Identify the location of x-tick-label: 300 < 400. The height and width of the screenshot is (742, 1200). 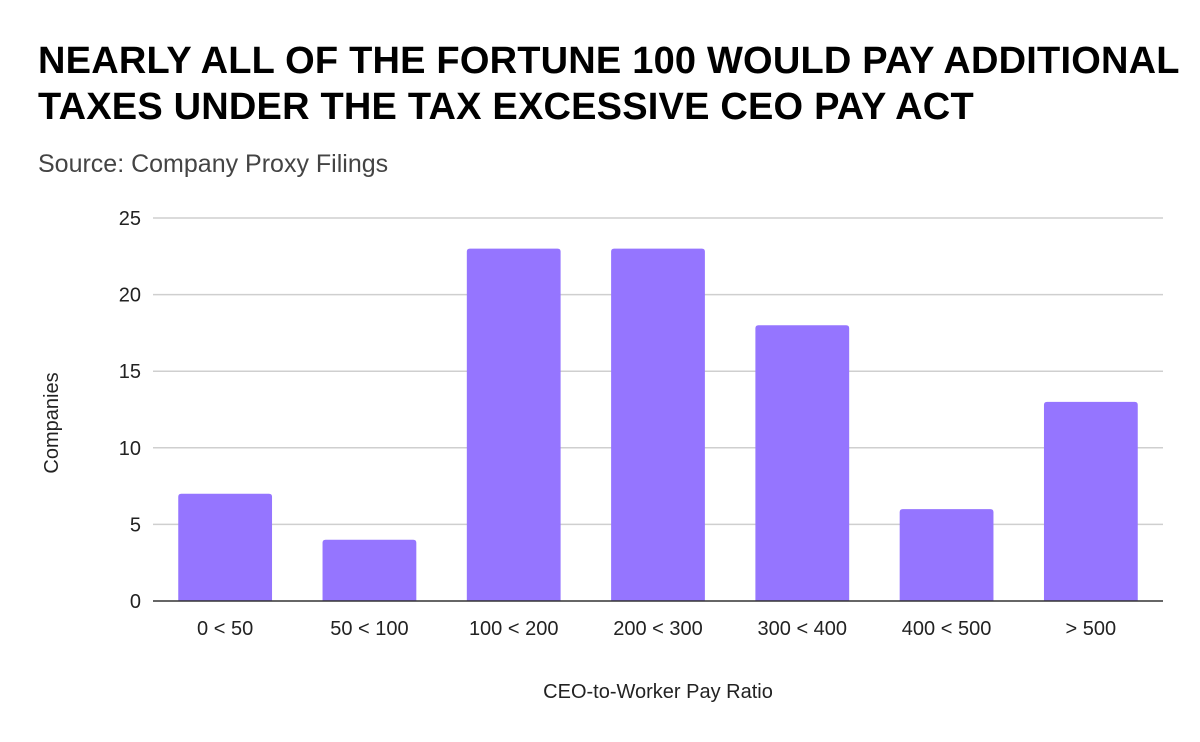
(803, 629).